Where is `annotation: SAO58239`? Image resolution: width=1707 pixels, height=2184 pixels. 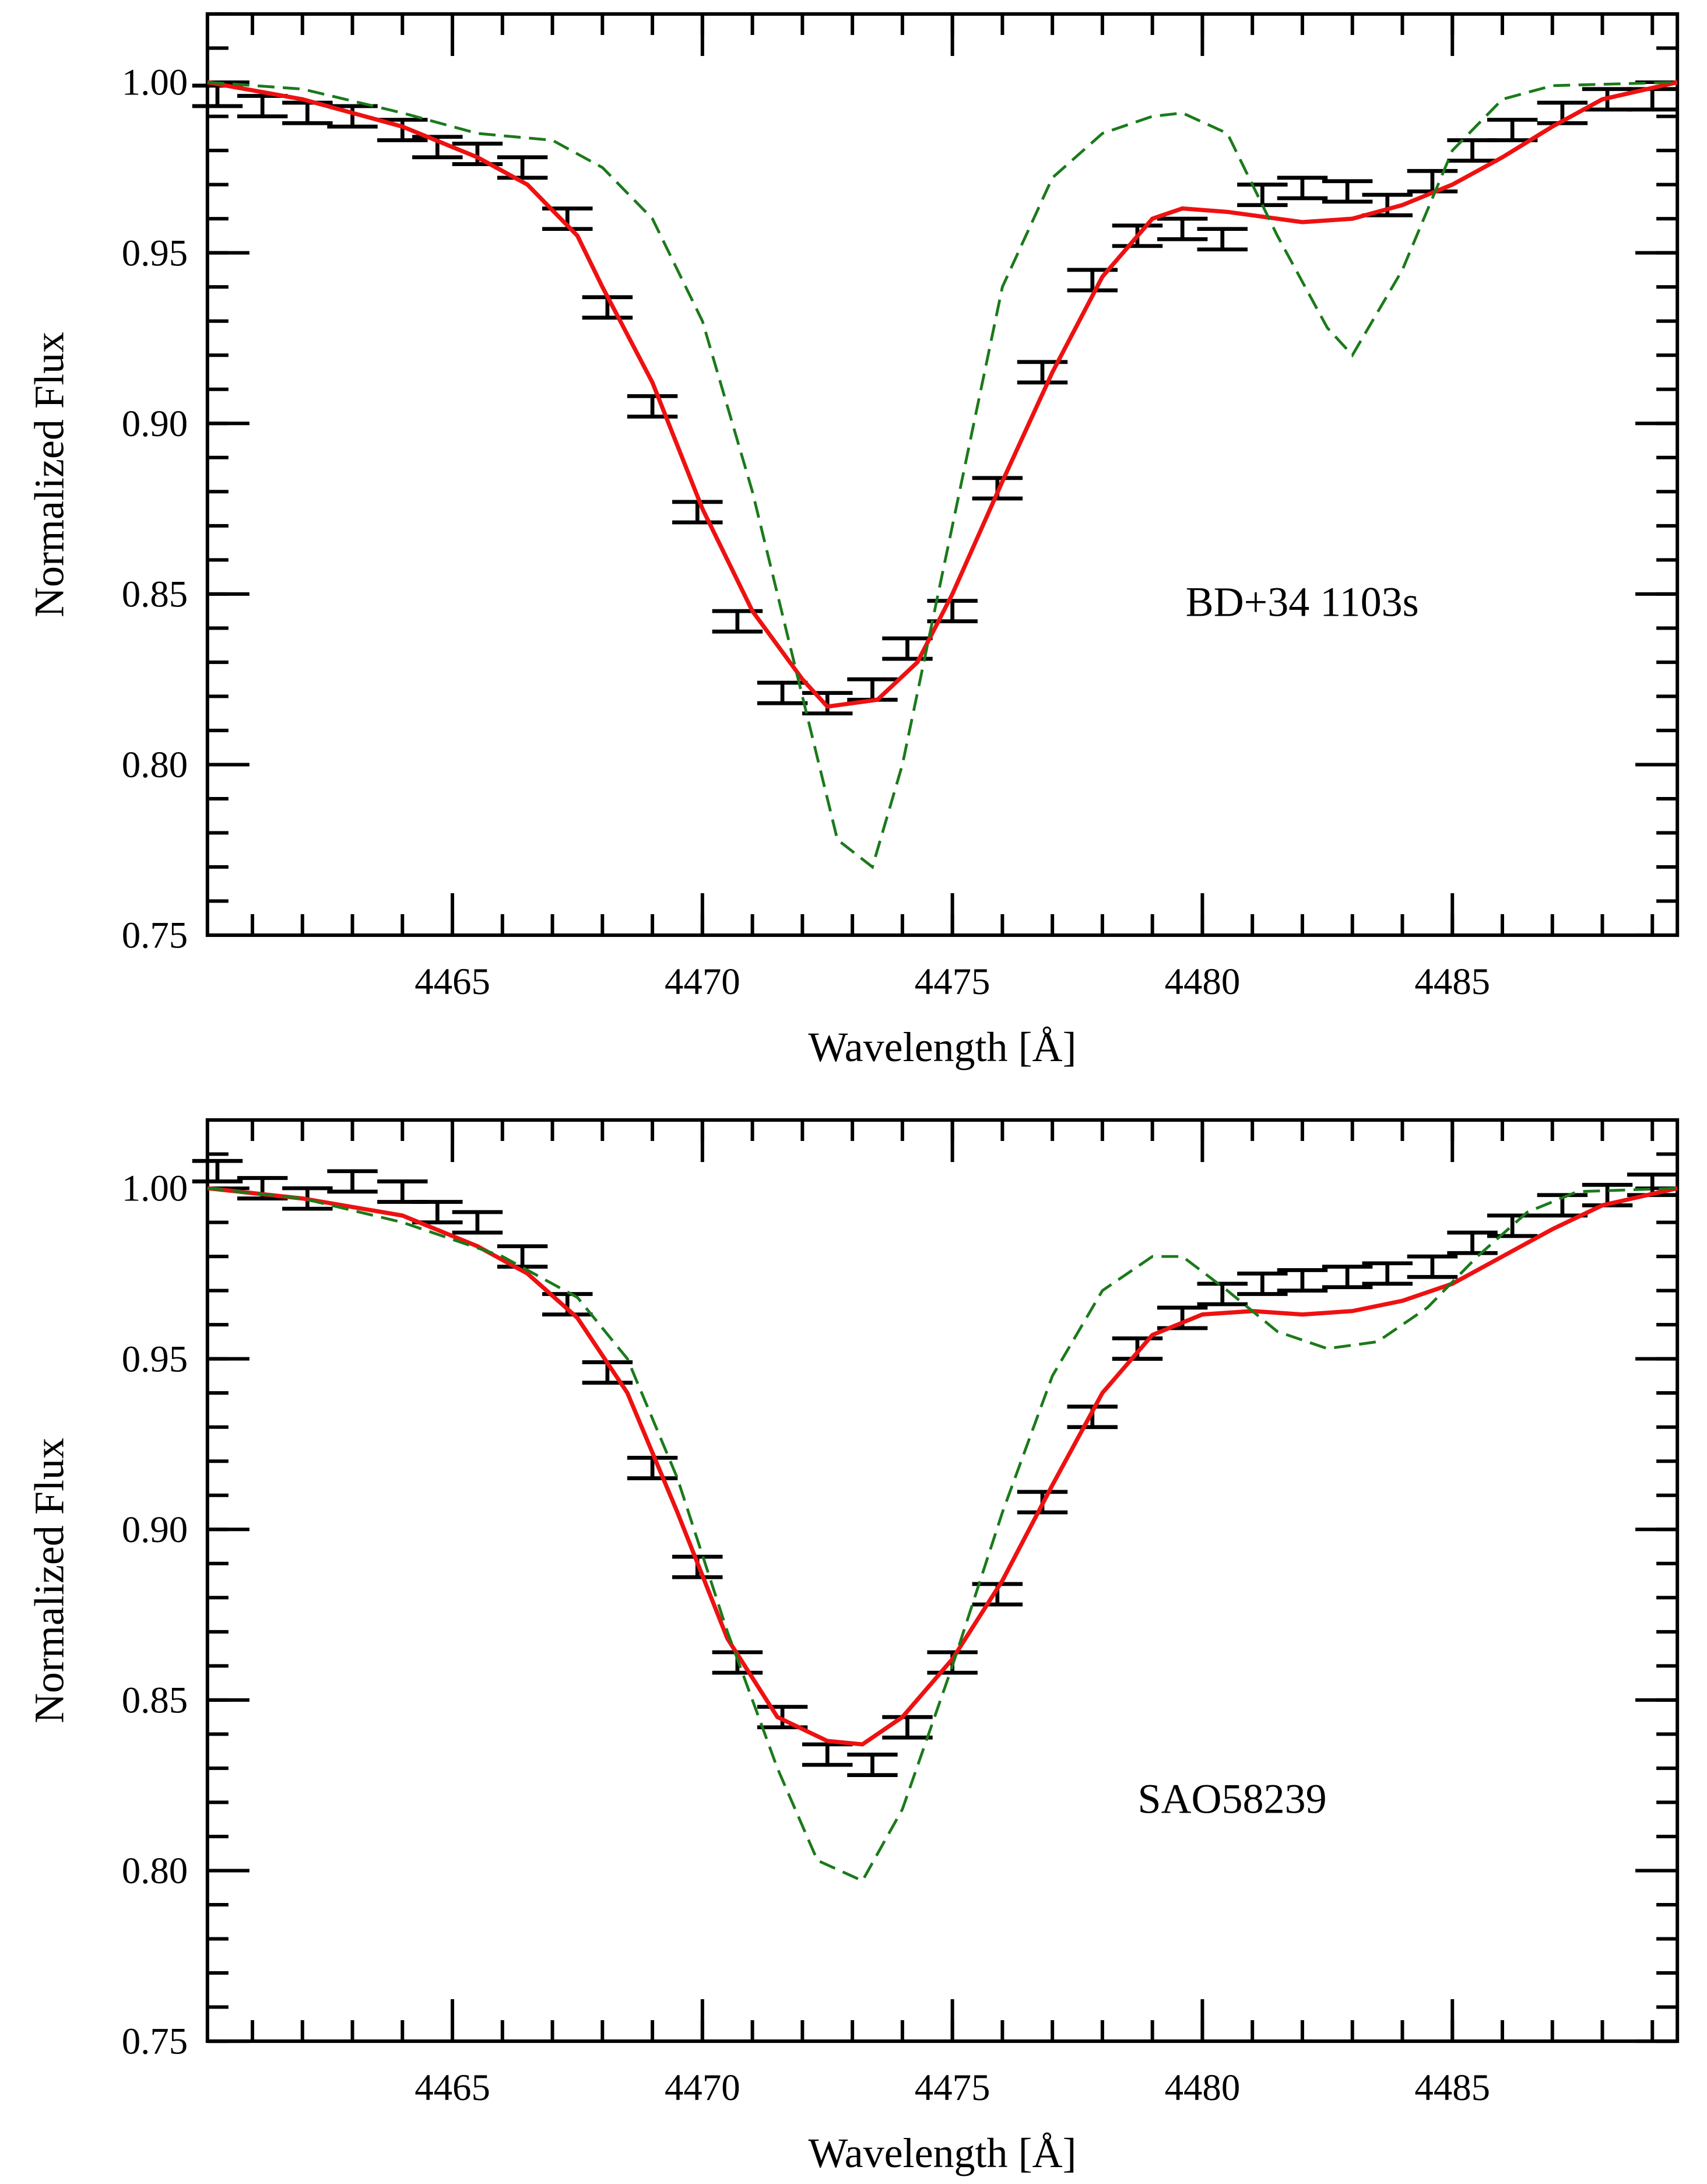
annotation: SAO58239 is located at coordinates (1231, 1799).